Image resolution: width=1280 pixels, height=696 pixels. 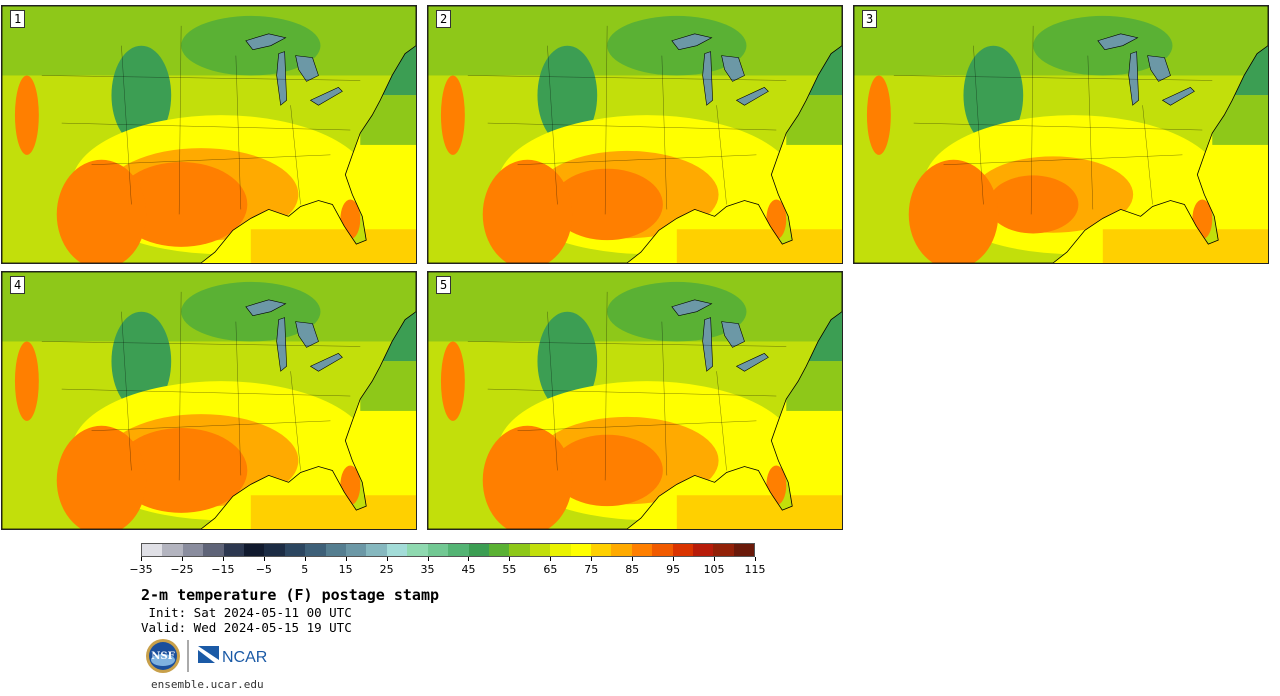 I want to click on svg-text: NSF, so click(x=162, y=656).